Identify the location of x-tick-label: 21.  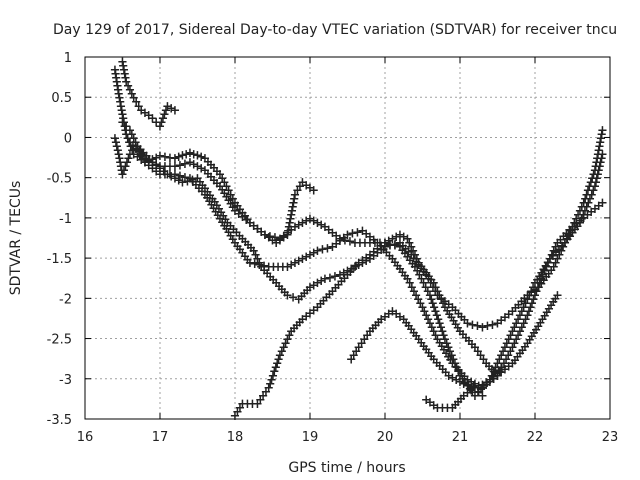
(460, 437).